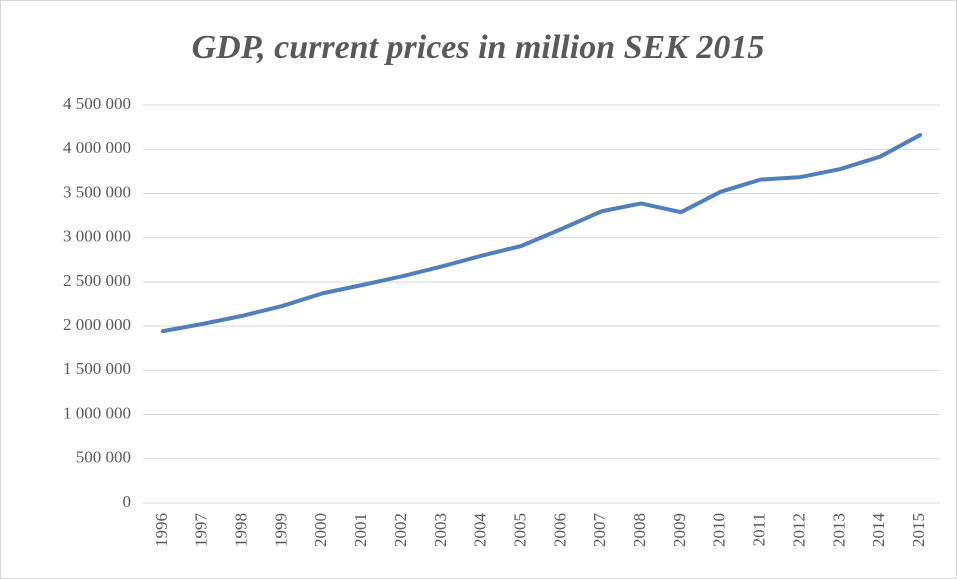 Image resolution: width=957 pixels, height=579 pixels. Describe the element at coordinates (400, 530) in the screenshot. I see `x-tick-label: 2002` at that location.